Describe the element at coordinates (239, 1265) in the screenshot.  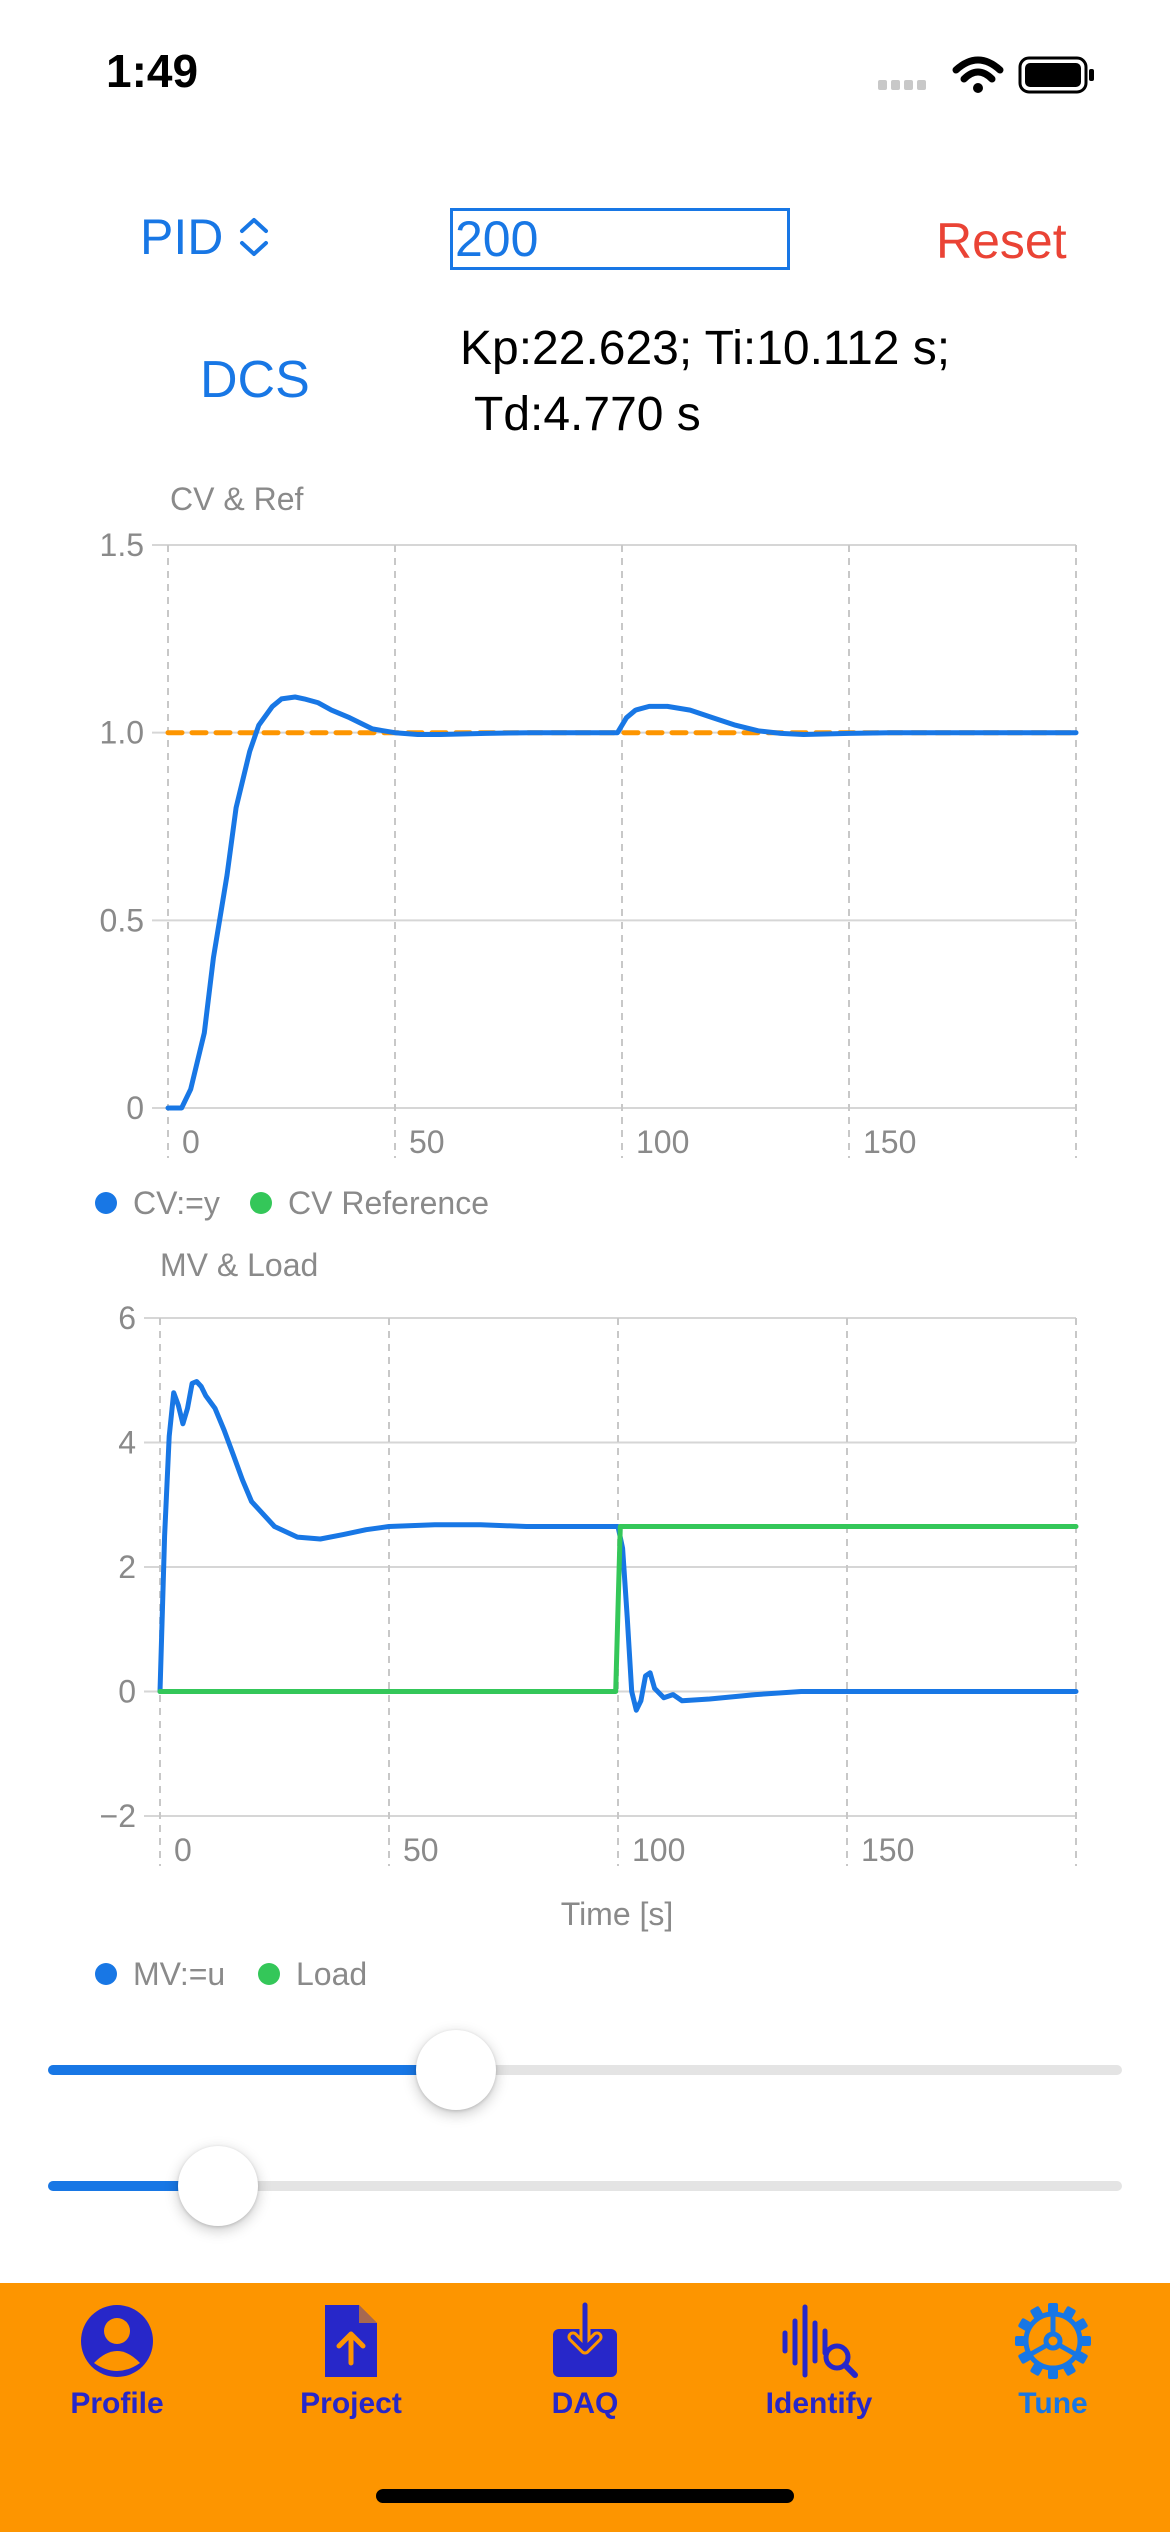
I see `chart-title: MV & Load` at that location.